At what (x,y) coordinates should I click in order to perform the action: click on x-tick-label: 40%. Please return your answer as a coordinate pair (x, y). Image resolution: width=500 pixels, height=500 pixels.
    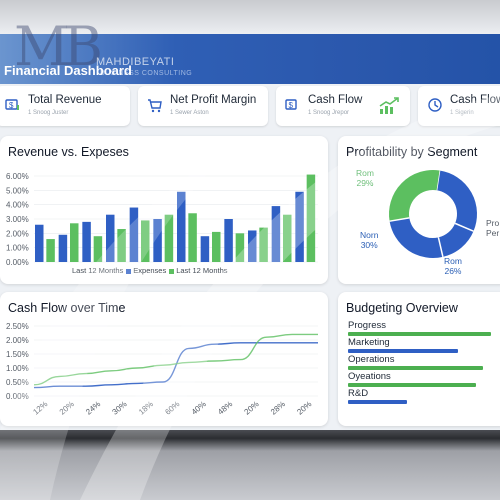
    Looking at the image, I should click on (199, 407).